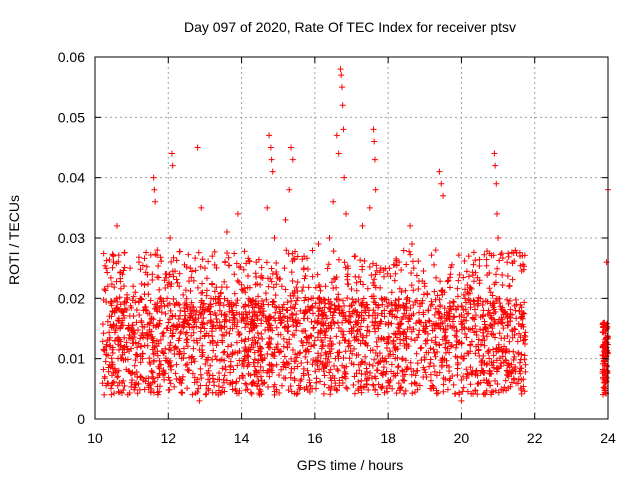 The height and width of the screenshot is (480, 640). Describe the element at coordinates (71, 359) in the screenshot. I see `y-tick-label: 0.01` at that location.